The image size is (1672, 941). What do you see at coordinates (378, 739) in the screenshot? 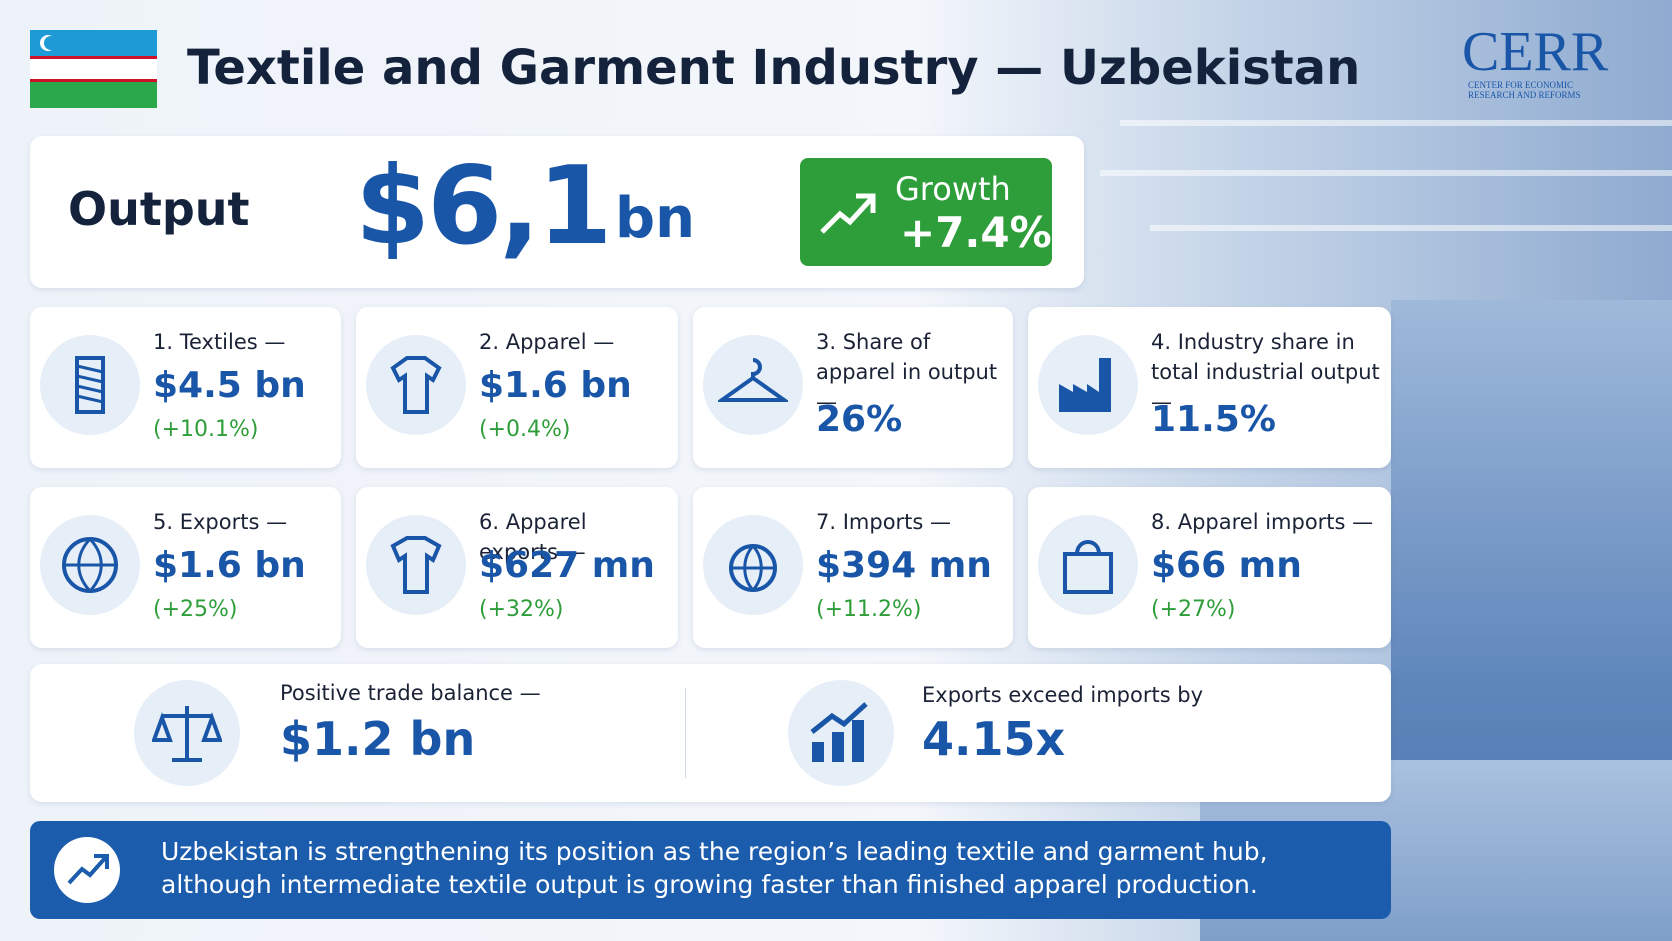
I see `balance-value: $1.2 bn` at bounding box center [378, 739].